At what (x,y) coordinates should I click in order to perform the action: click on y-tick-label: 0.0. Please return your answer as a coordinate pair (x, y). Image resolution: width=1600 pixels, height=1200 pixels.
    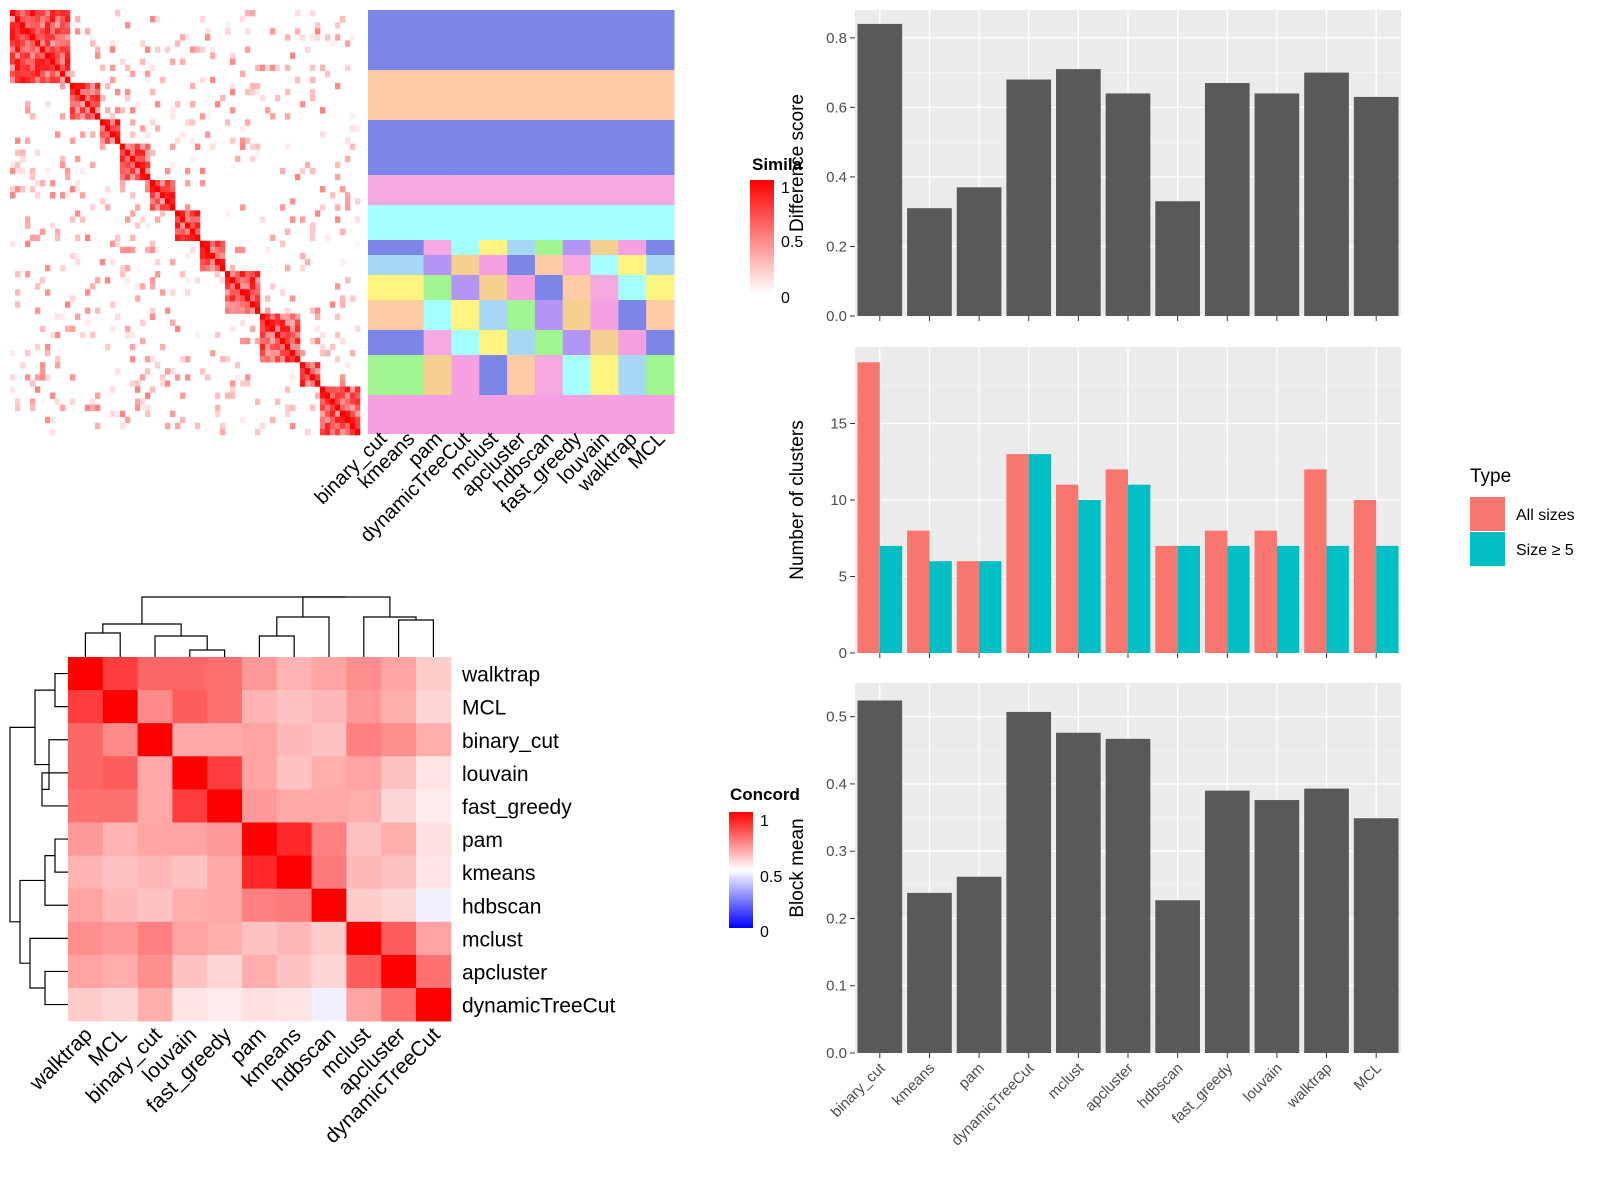
    Looking at the image, I should click on (836, 1053).